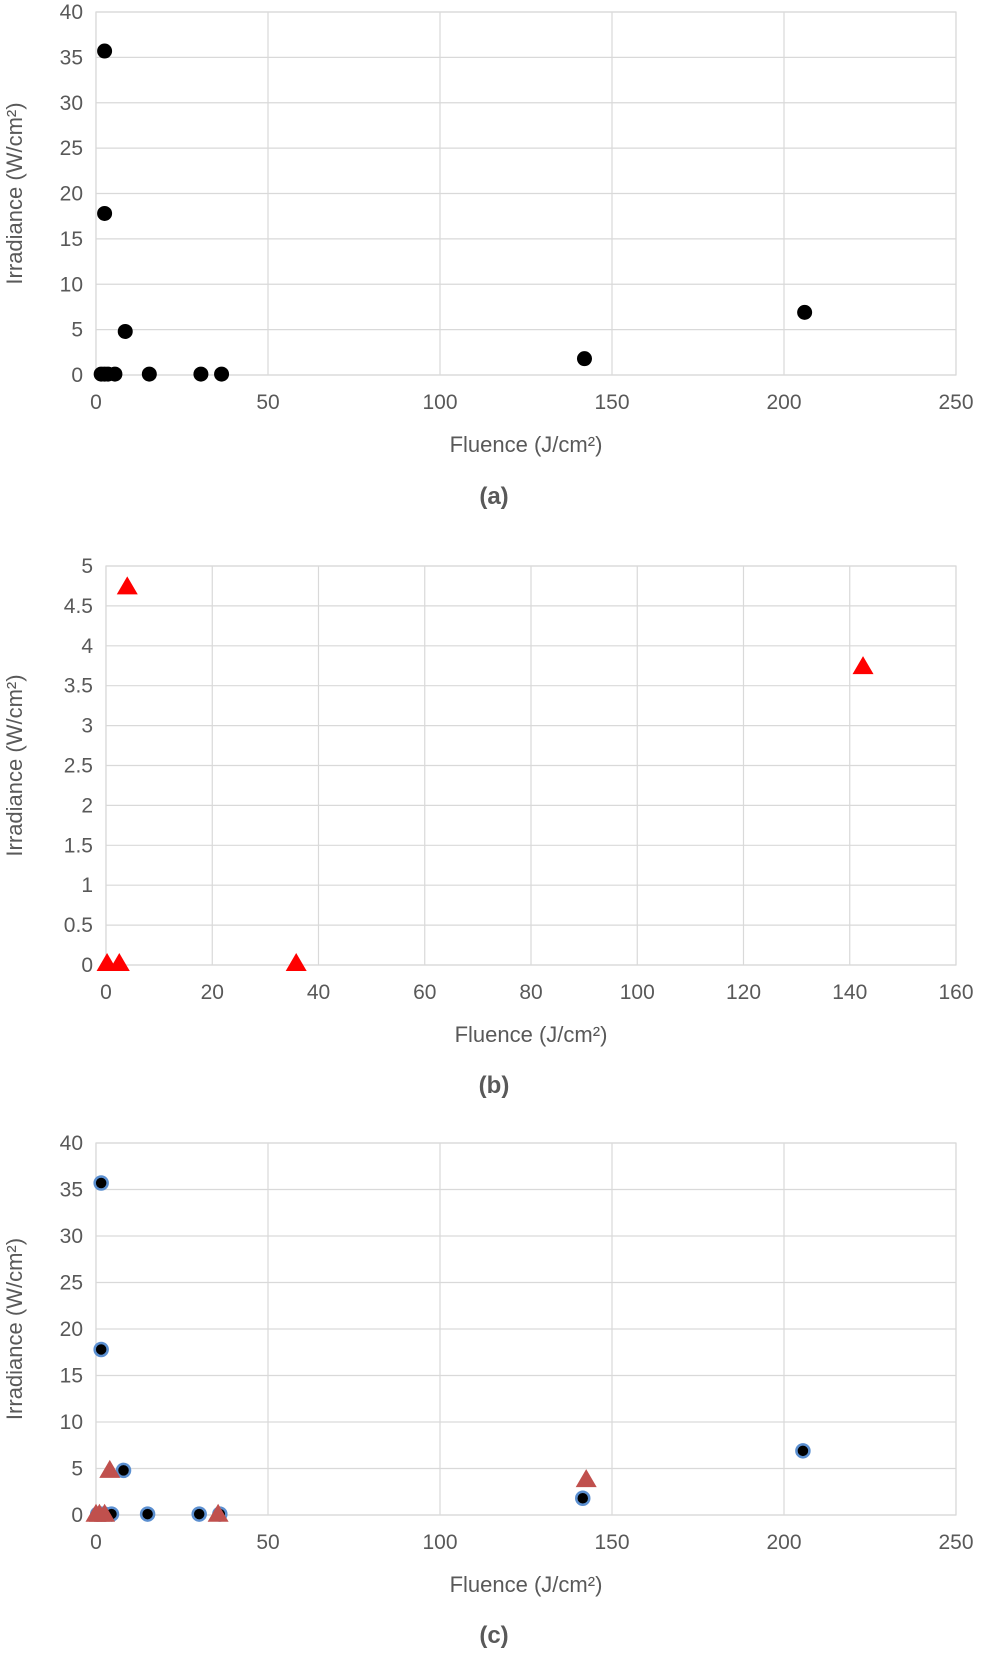 This screenshot has height=1653, width=985. Describe the element at coordinates (530, 992) in the screenshot. I see `x-tick-label: 80` at that location.